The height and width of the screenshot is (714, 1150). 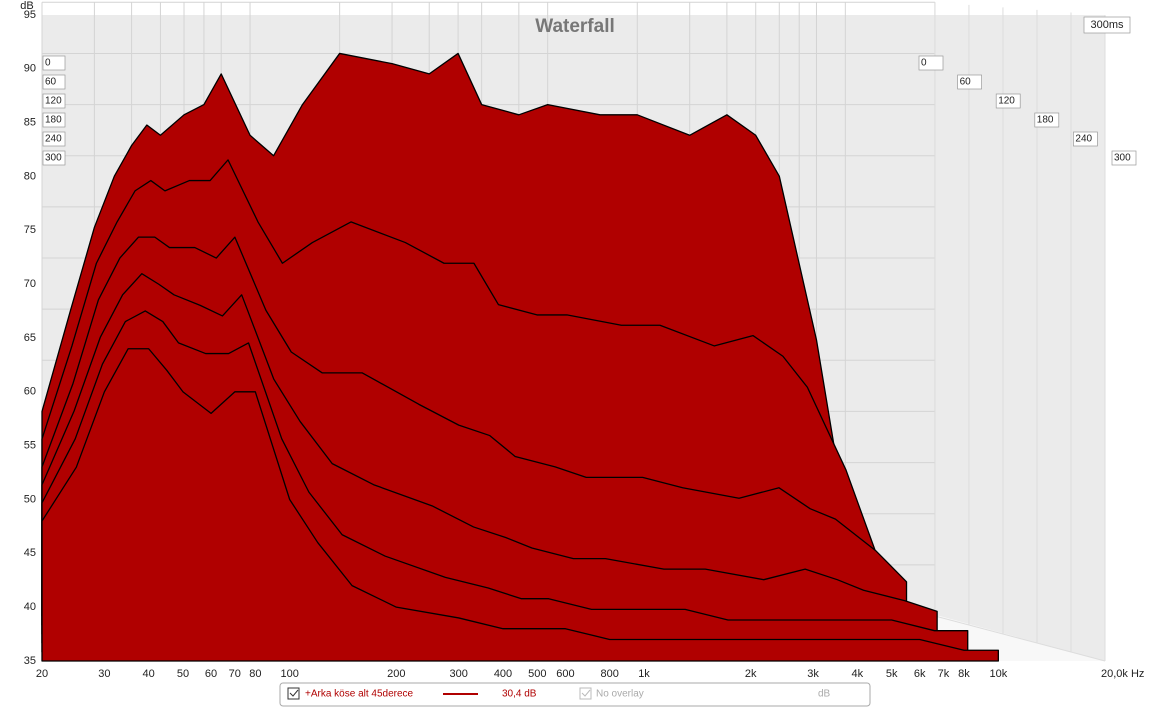 I want to click on y-tick-label: 40, so click(x=30, y=607).